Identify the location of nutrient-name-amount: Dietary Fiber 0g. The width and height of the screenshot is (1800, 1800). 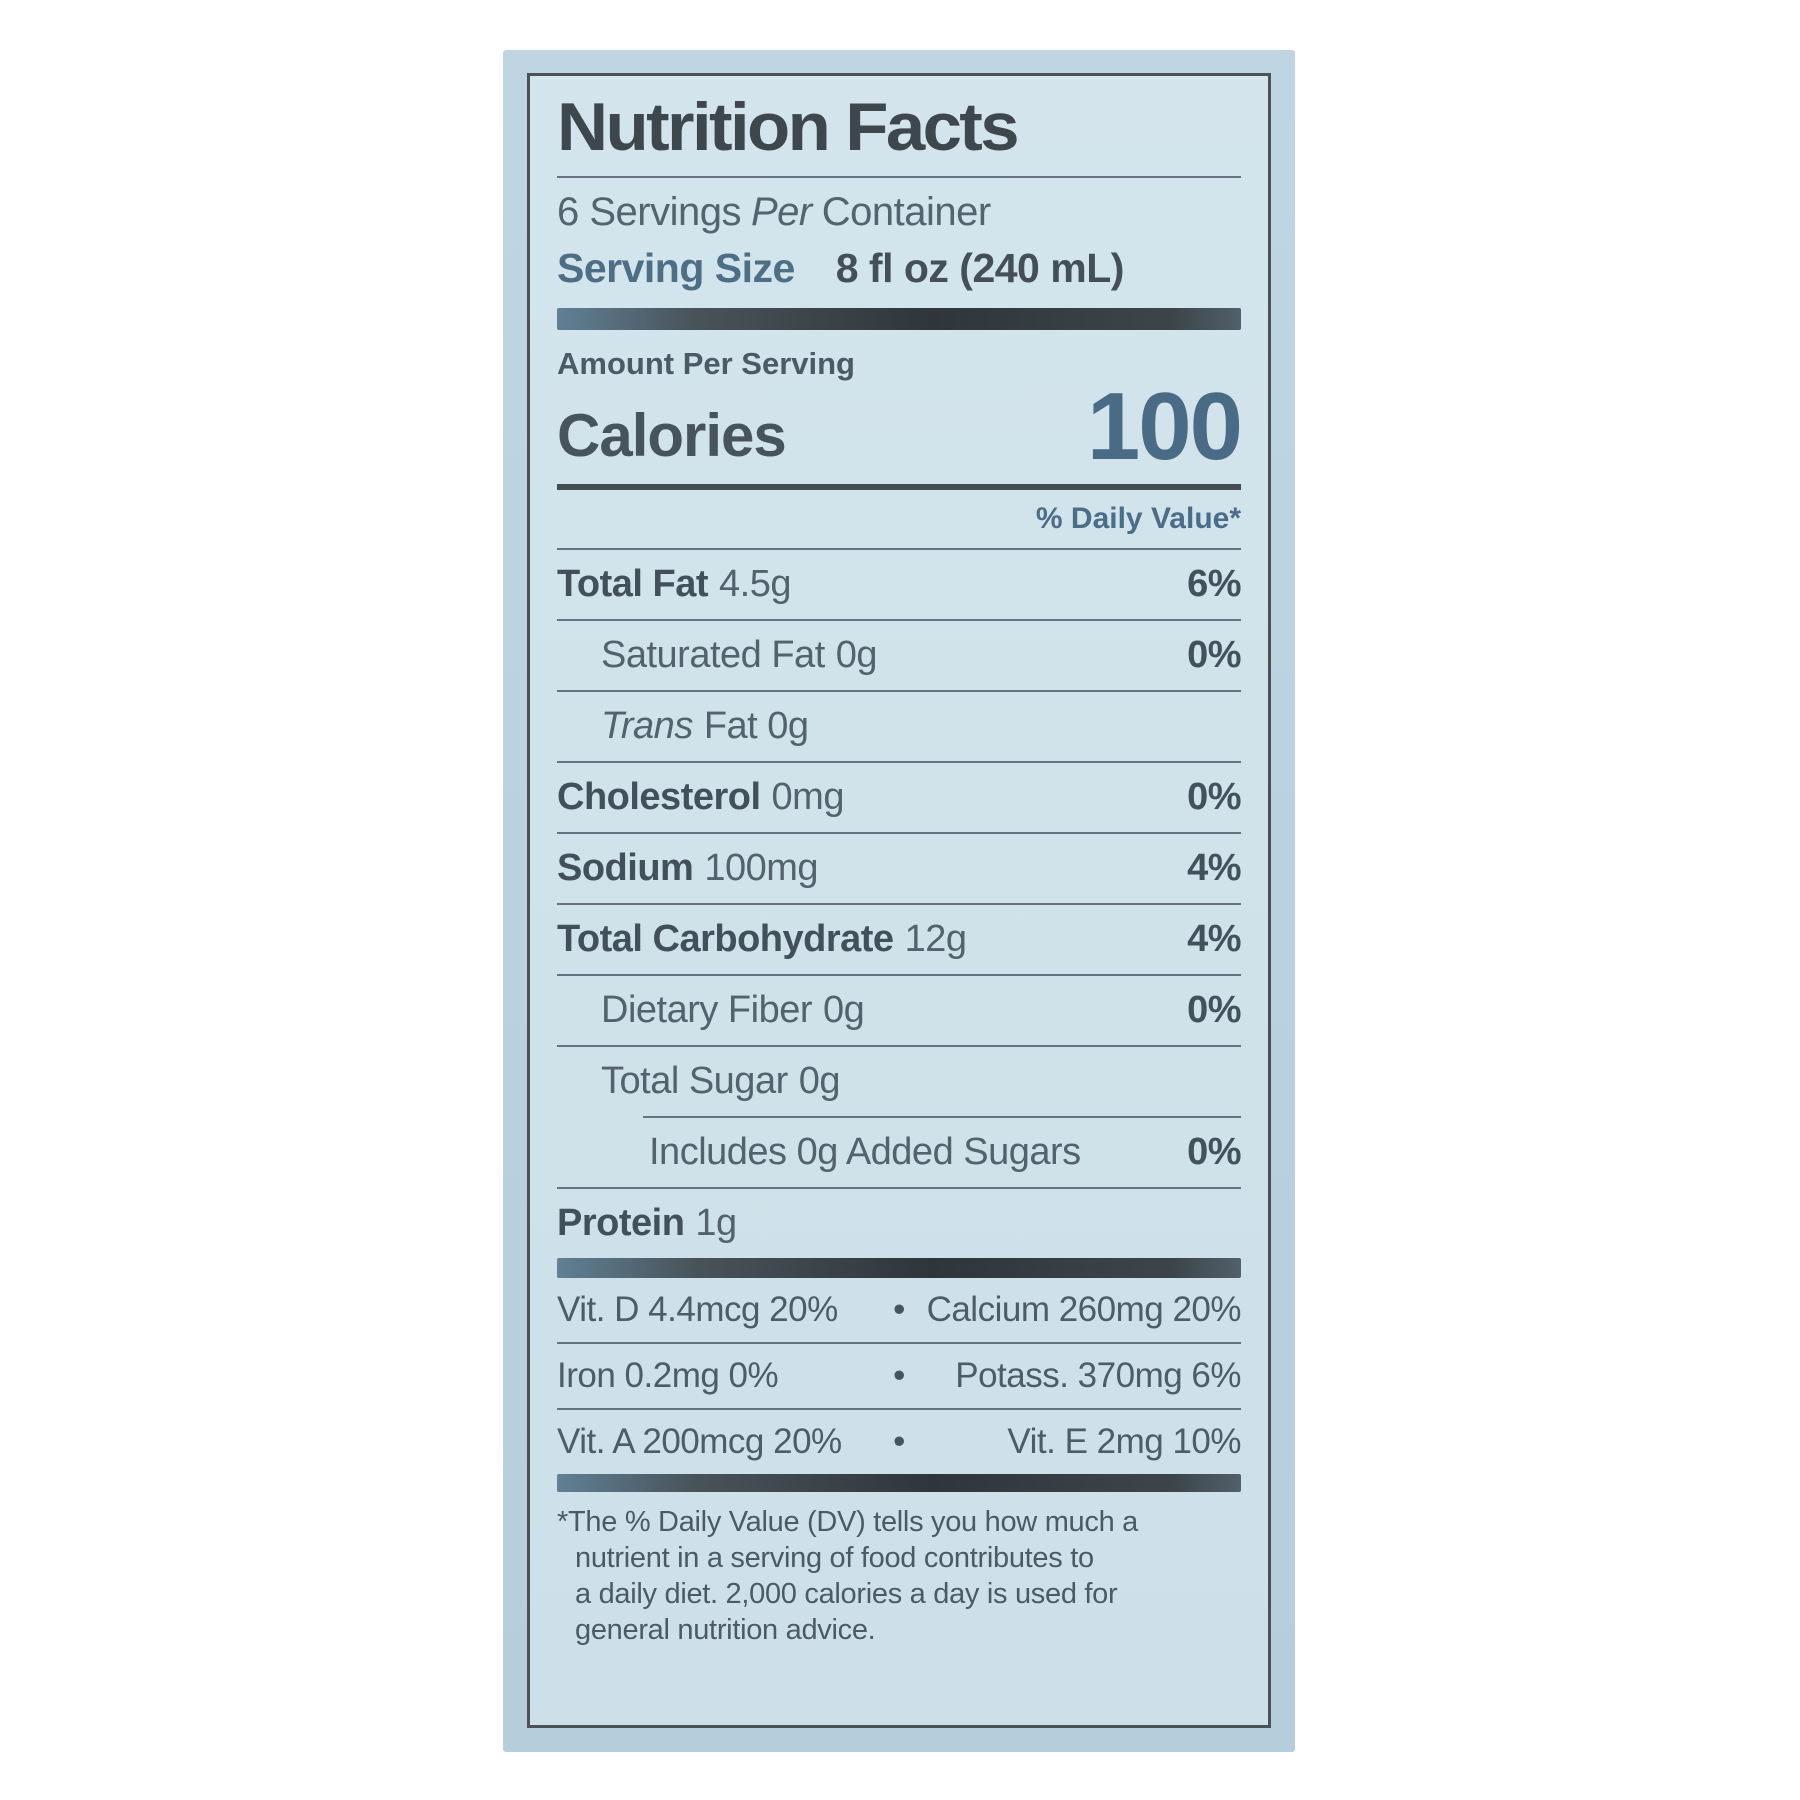
(733, 1010).